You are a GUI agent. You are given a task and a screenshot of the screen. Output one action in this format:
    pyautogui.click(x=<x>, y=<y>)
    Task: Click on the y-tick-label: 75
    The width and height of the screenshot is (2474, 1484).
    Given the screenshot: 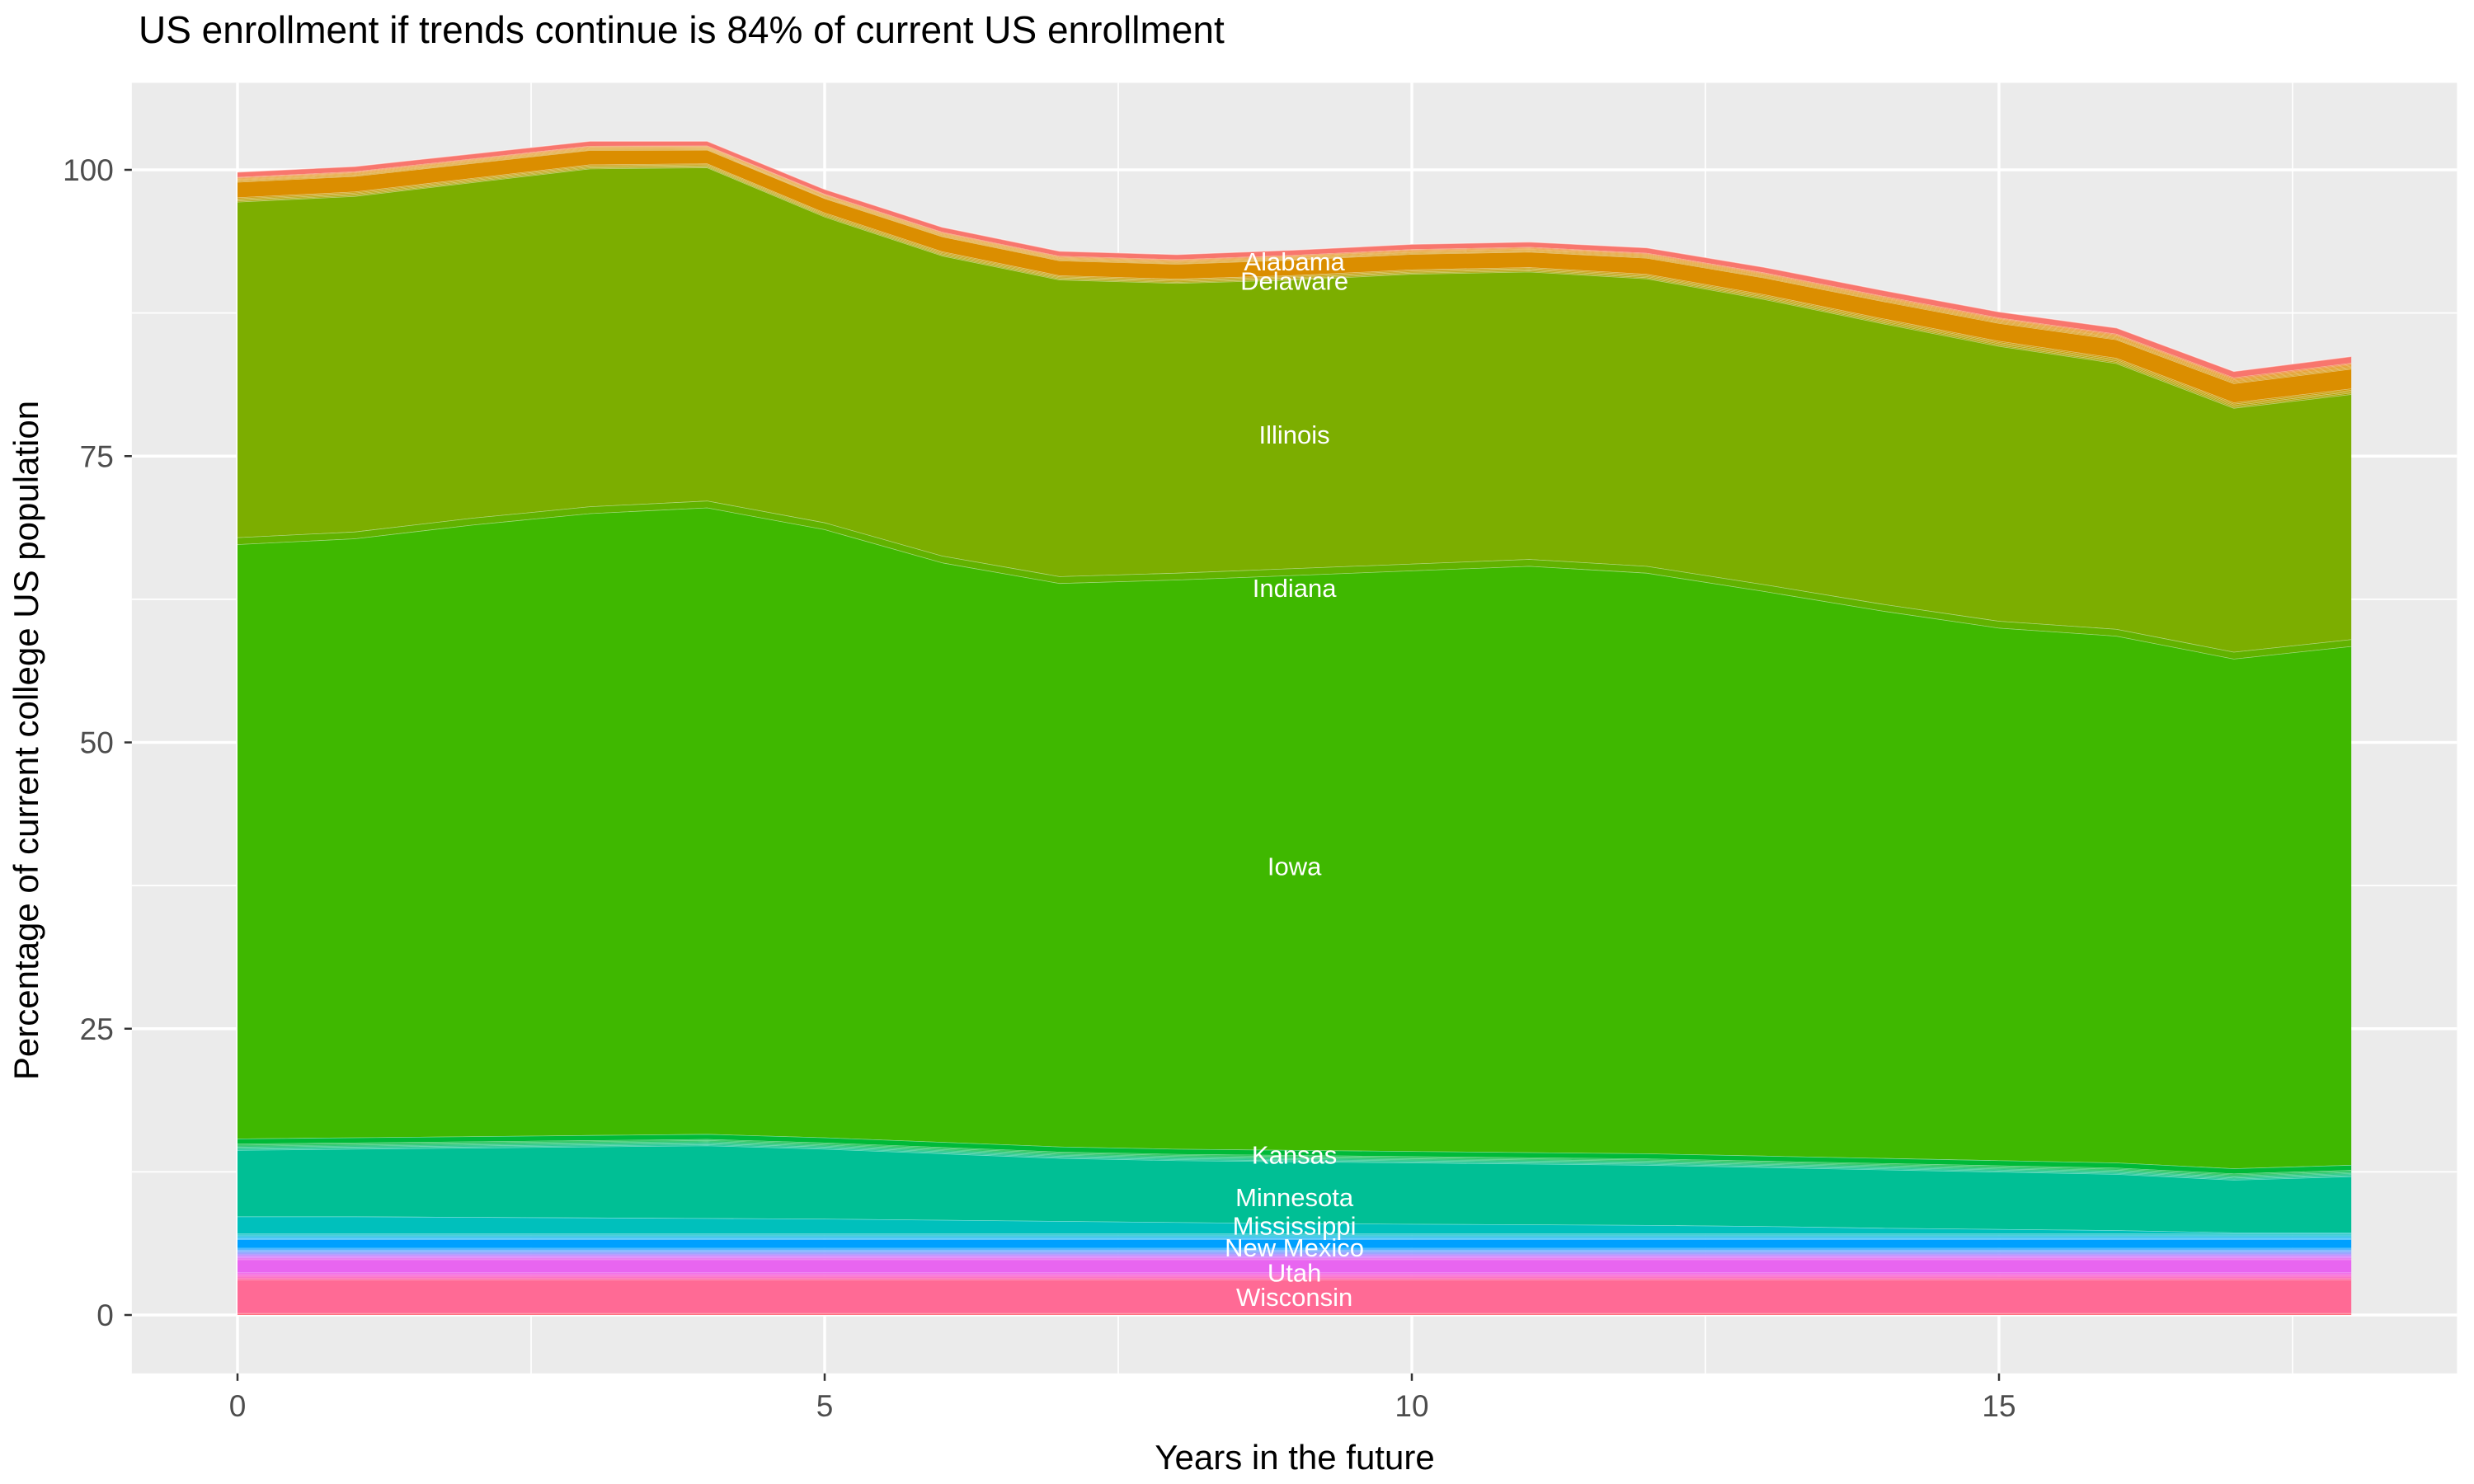 What is the action you would take?
    pyautogui.click(x=97, y=456)
    